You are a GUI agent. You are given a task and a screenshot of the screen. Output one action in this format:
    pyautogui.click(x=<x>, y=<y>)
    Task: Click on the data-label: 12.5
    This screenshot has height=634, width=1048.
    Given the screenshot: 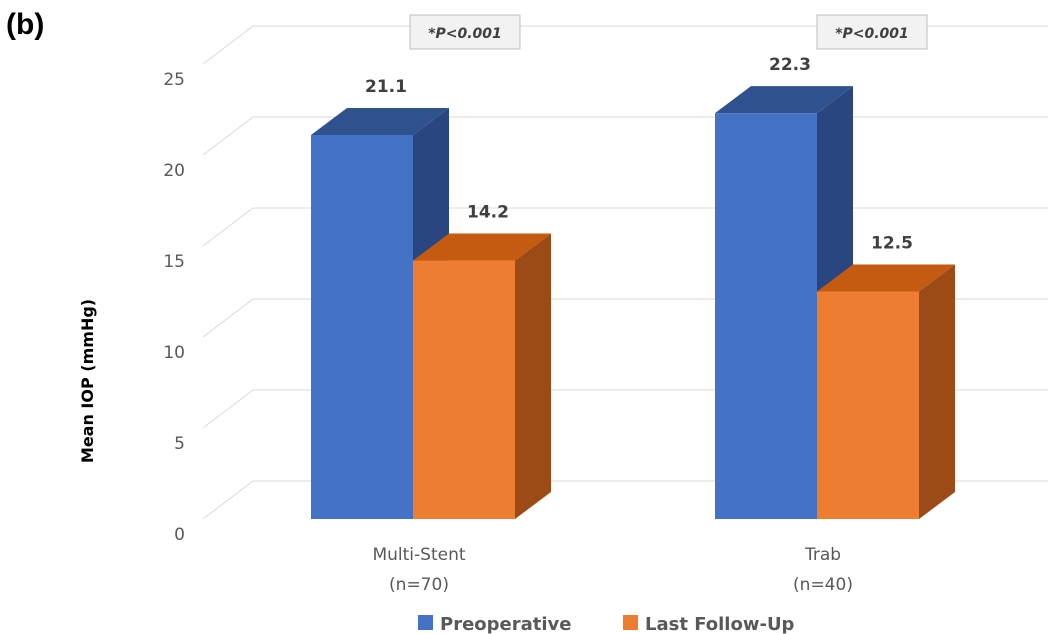 What is the action you would take?
    pyautogui.click(x=892, y=244)
    